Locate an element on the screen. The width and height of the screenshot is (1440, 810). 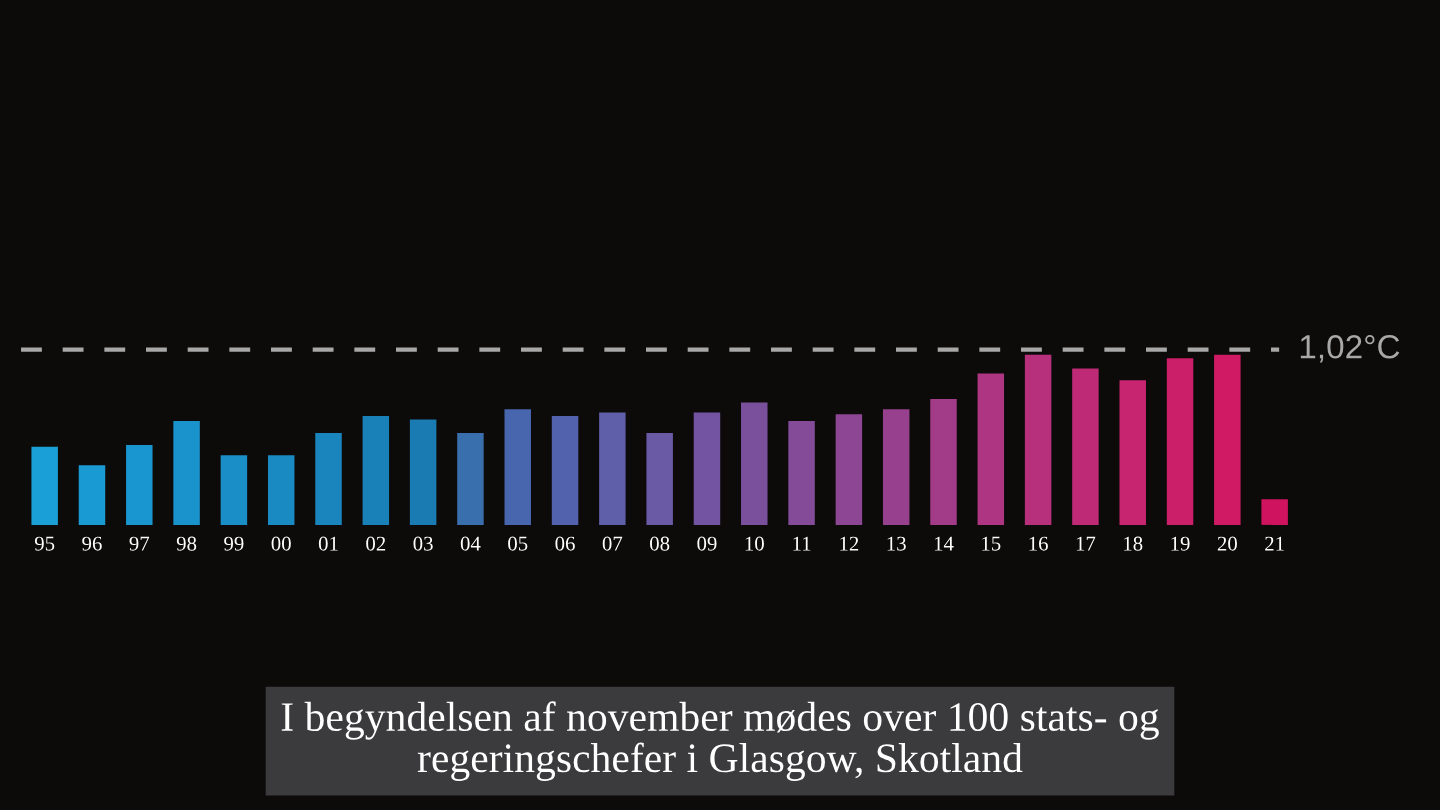
x-tick-label: 09 is located at coordinates (707, 543).